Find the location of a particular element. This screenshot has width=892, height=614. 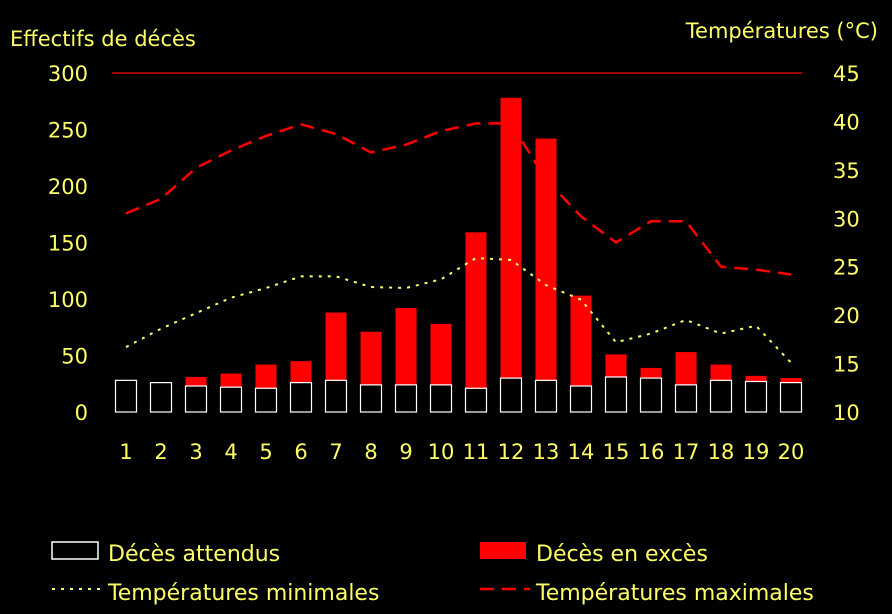

legend-label-expected: Décès attendus is located at coordinates (194, 554).